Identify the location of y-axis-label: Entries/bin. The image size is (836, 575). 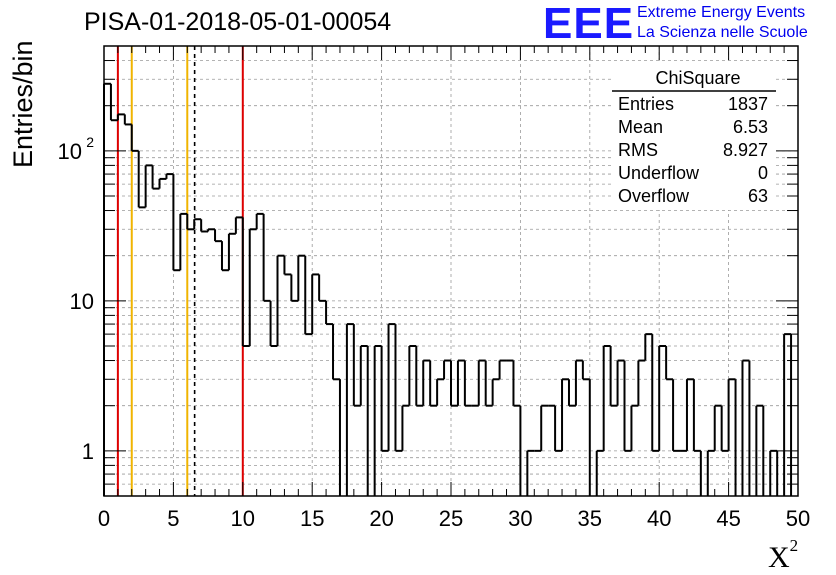
(23, 104).